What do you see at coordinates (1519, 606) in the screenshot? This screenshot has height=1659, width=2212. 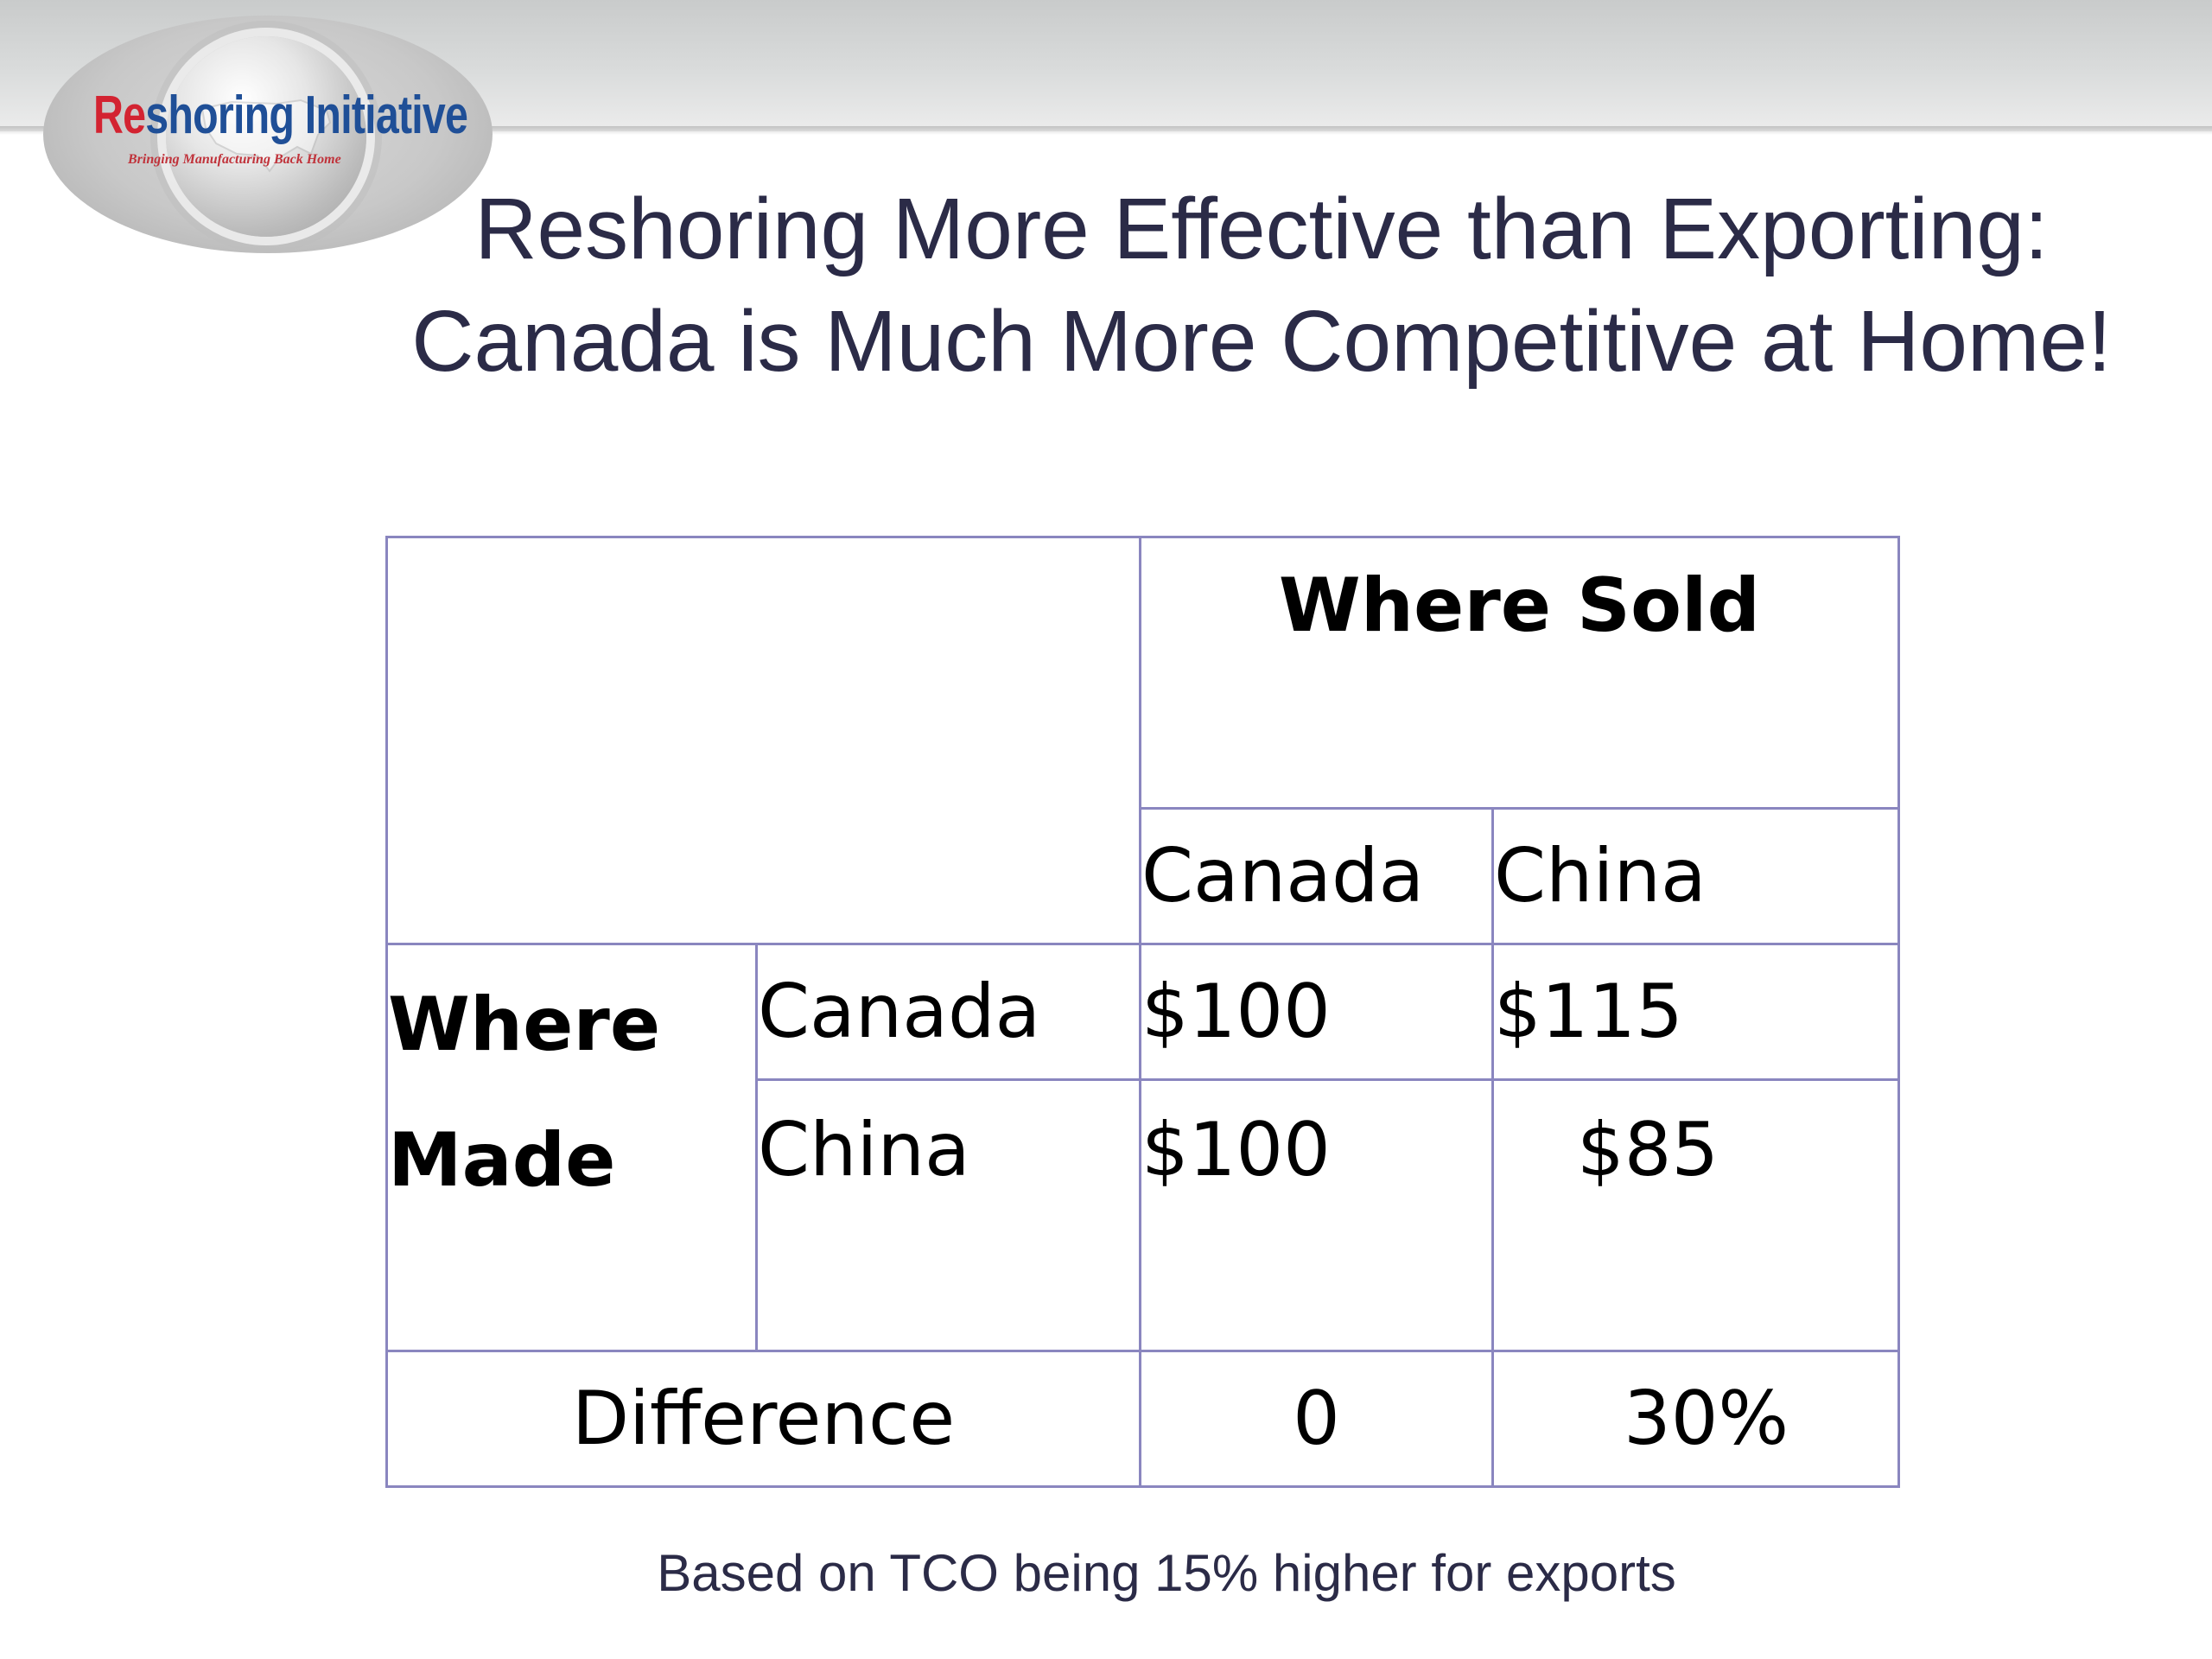 I see `where-sold-label: Where Sold` at bounding box center [1519, 606].